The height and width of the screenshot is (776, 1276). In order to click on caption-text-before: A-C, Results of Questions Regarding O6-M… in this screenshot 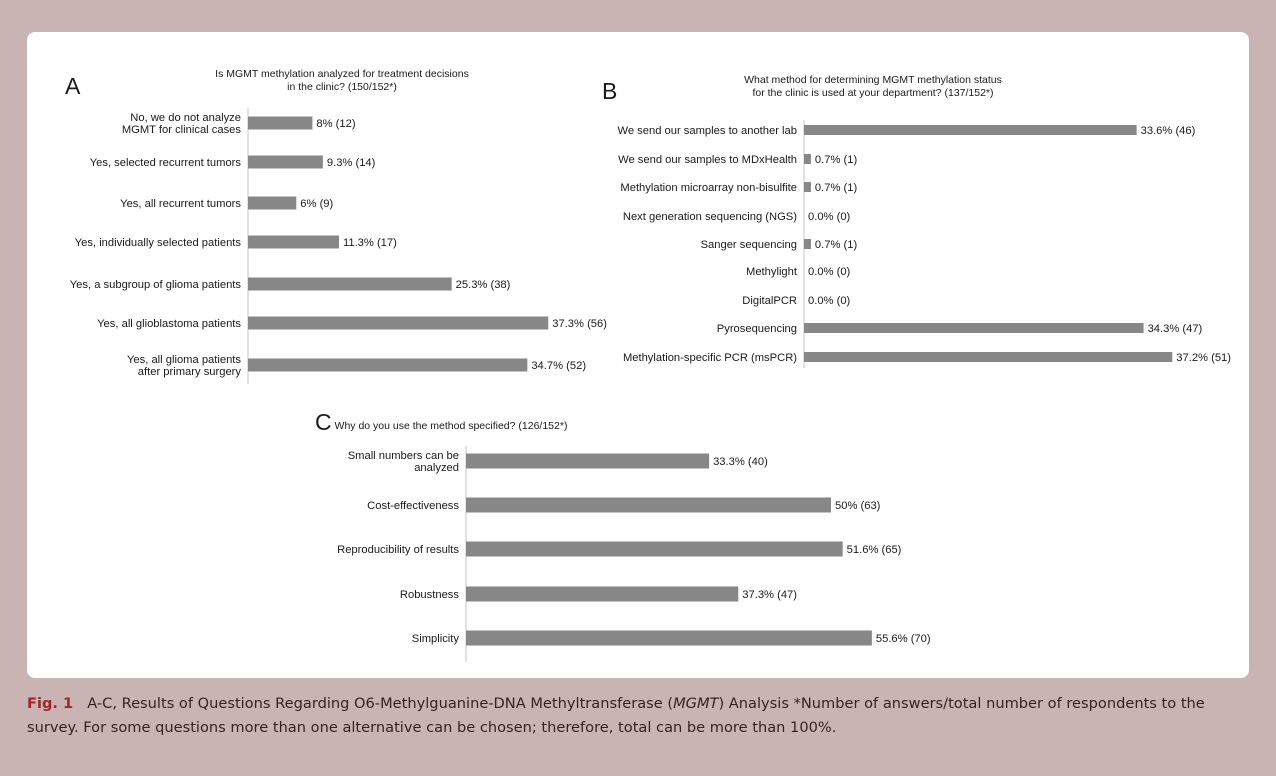, I will do `click(380, 703)`.